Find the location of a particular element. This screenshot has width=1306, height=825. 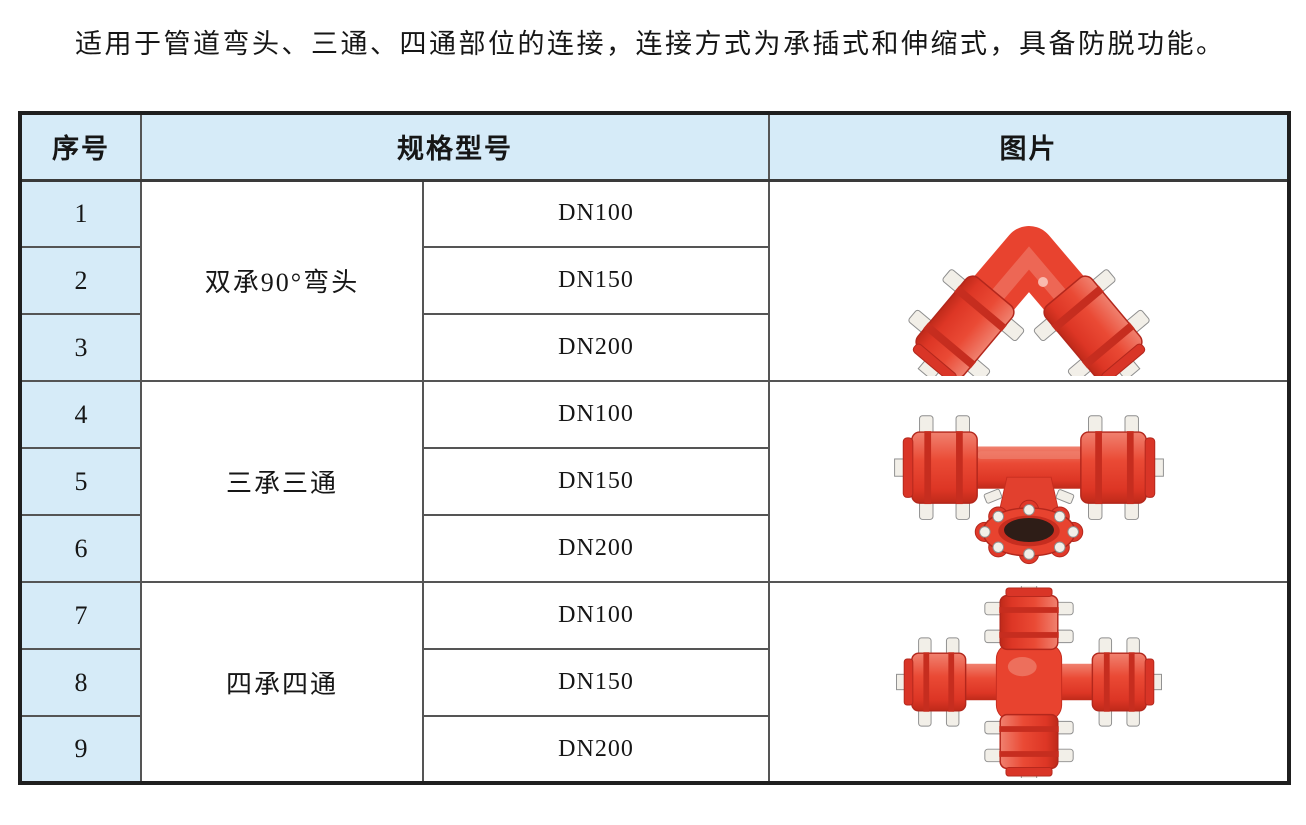

cell-name-cross: 四承四通 is located at coordinates (282, 682).